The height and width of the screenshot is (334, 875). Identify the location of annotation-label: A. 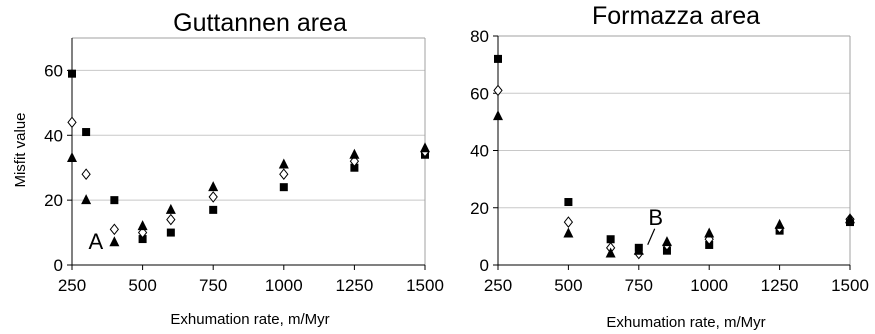
(96, 241).